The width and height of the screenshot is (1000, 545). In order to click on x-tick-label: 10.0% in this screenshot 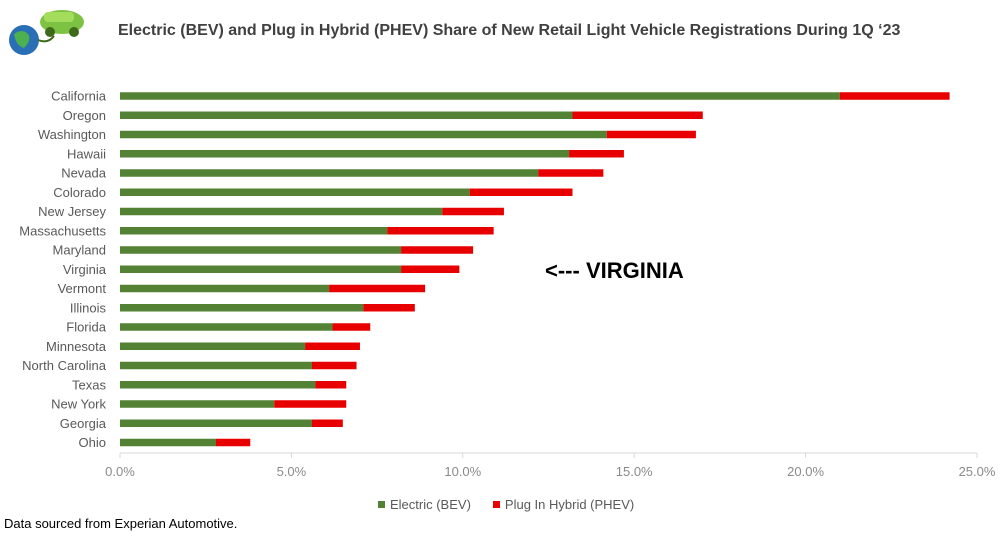, I will do `click(462, 471)`.